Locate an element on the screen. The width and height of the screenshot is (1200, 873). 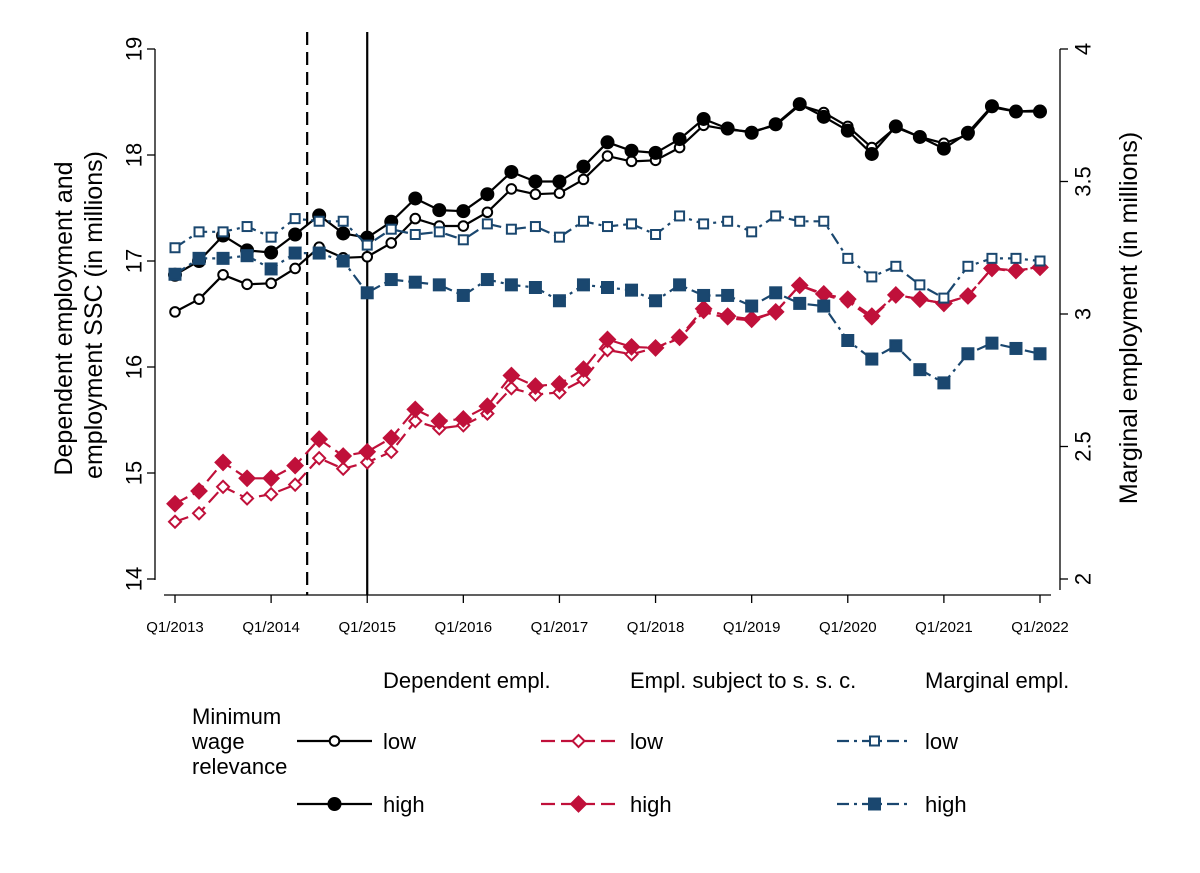
left-y-tick-label: 15 is located at coordinates (134, 473).